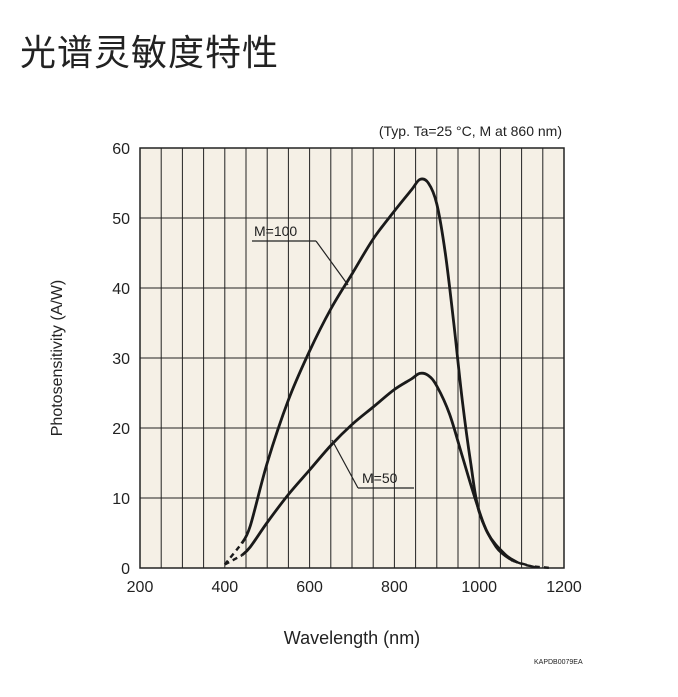  What do you see at coordinates (121, 499) in the screenshot?
I see `y-tick-label: 10` at bounding box center [121, 499].